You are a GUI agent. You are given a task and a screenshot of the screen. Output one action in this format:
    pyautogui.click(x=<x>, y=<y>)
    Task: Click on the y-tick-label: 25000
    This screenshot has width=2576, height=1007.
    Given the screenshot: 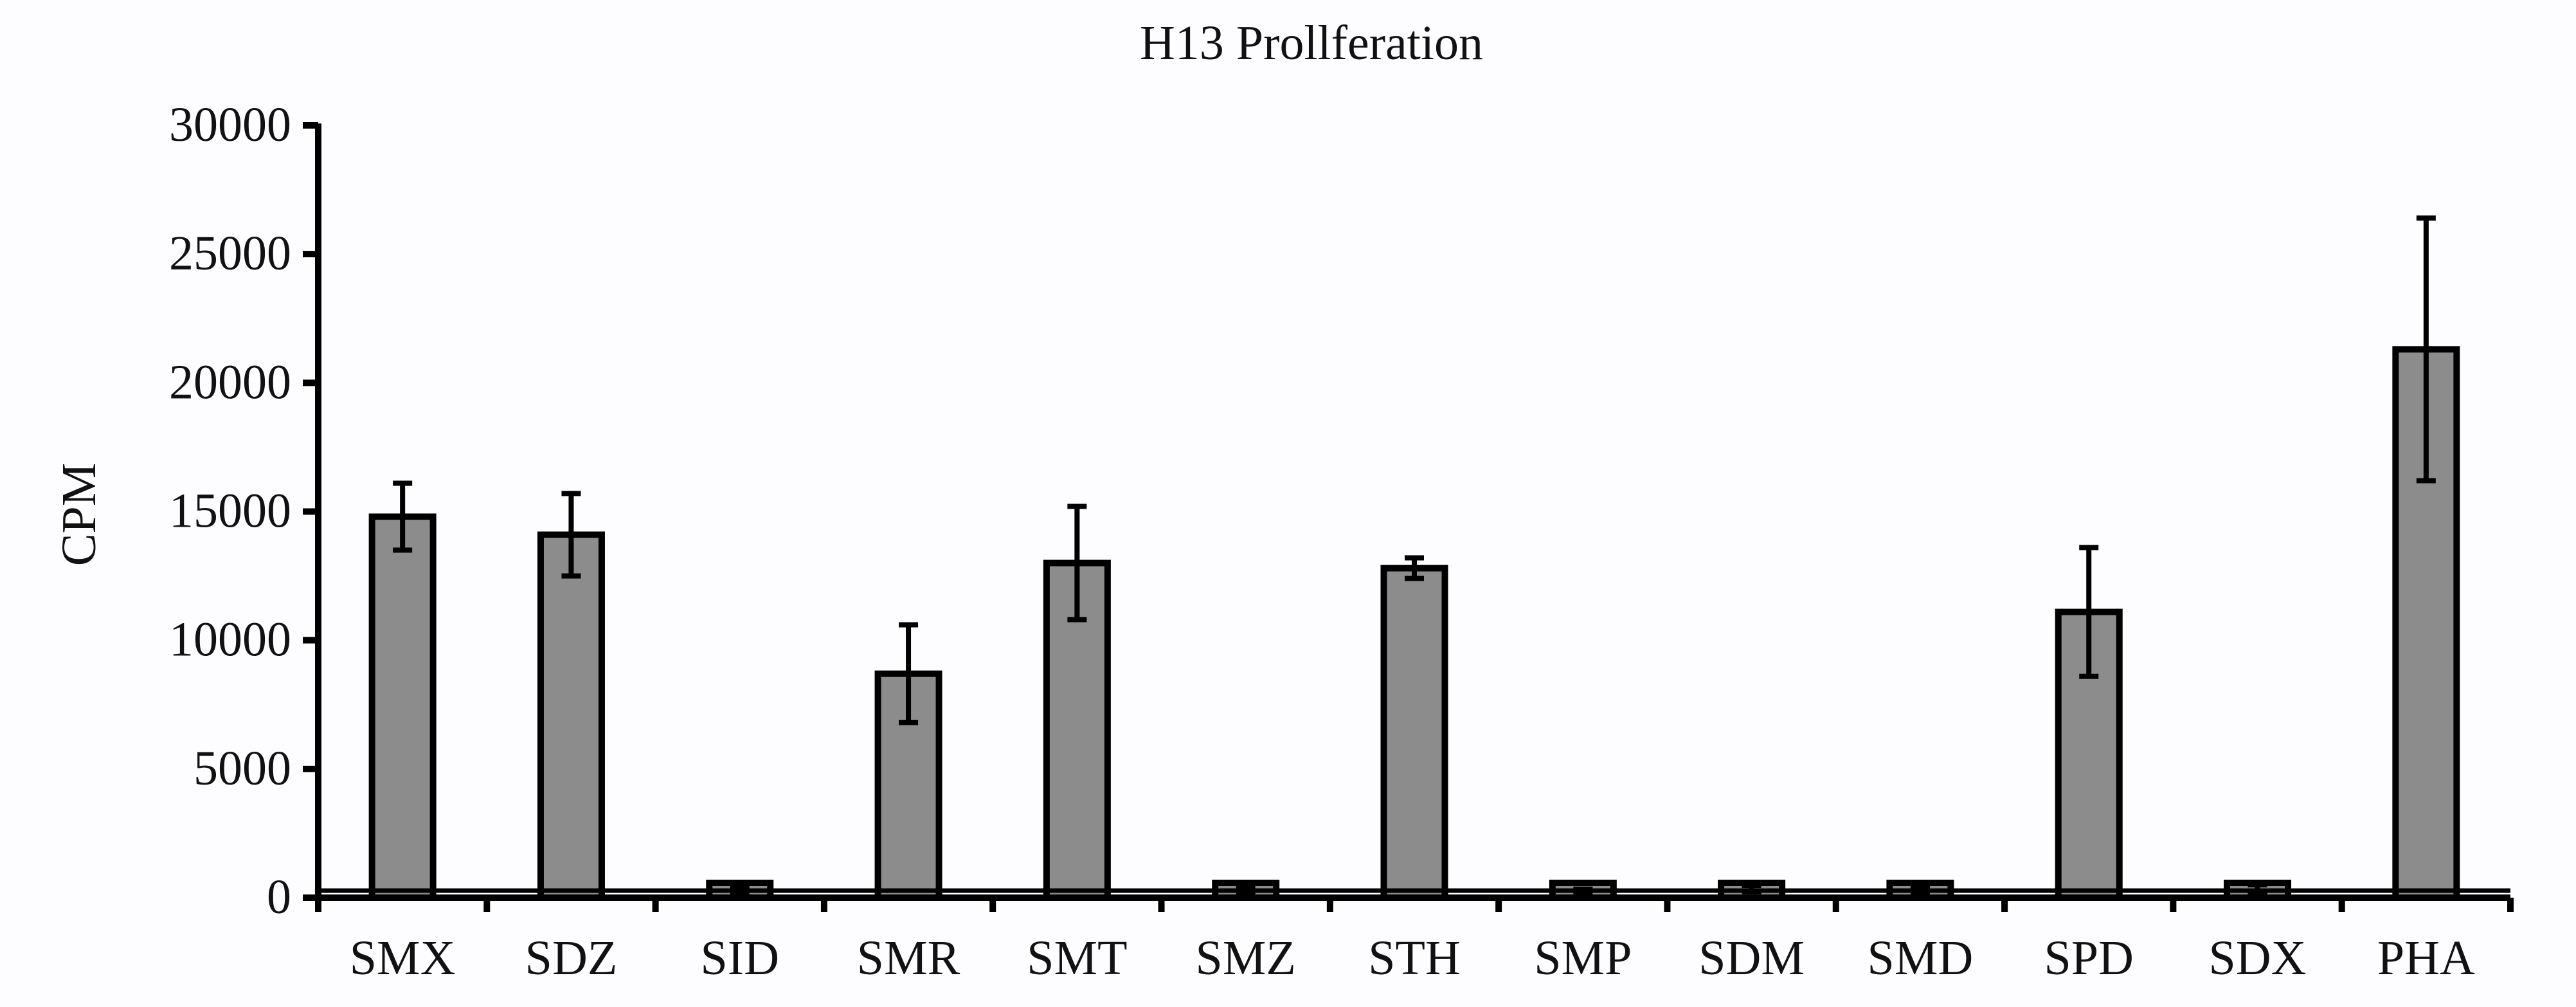 What is the action you would take?
    pyautogui.click(x=230, y=253)
    